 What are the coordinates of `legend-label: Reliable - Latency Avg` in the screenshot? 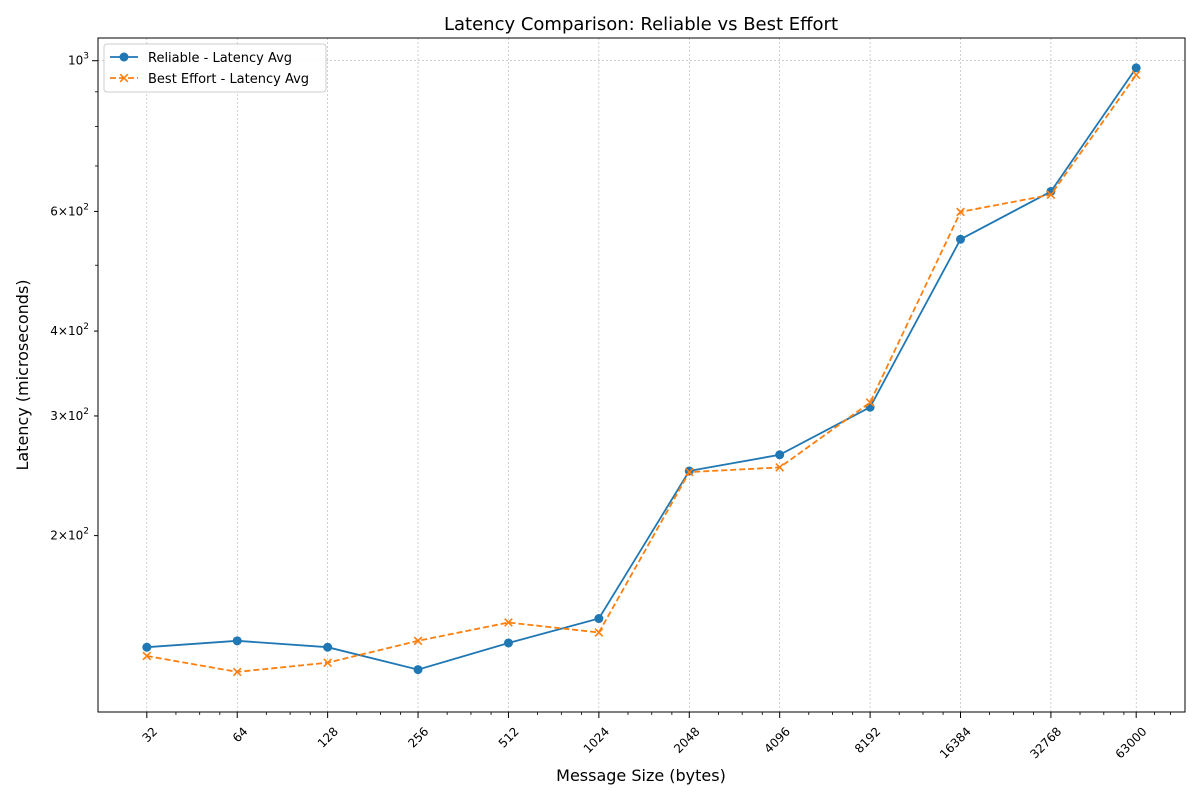 It's located at (220, 58).